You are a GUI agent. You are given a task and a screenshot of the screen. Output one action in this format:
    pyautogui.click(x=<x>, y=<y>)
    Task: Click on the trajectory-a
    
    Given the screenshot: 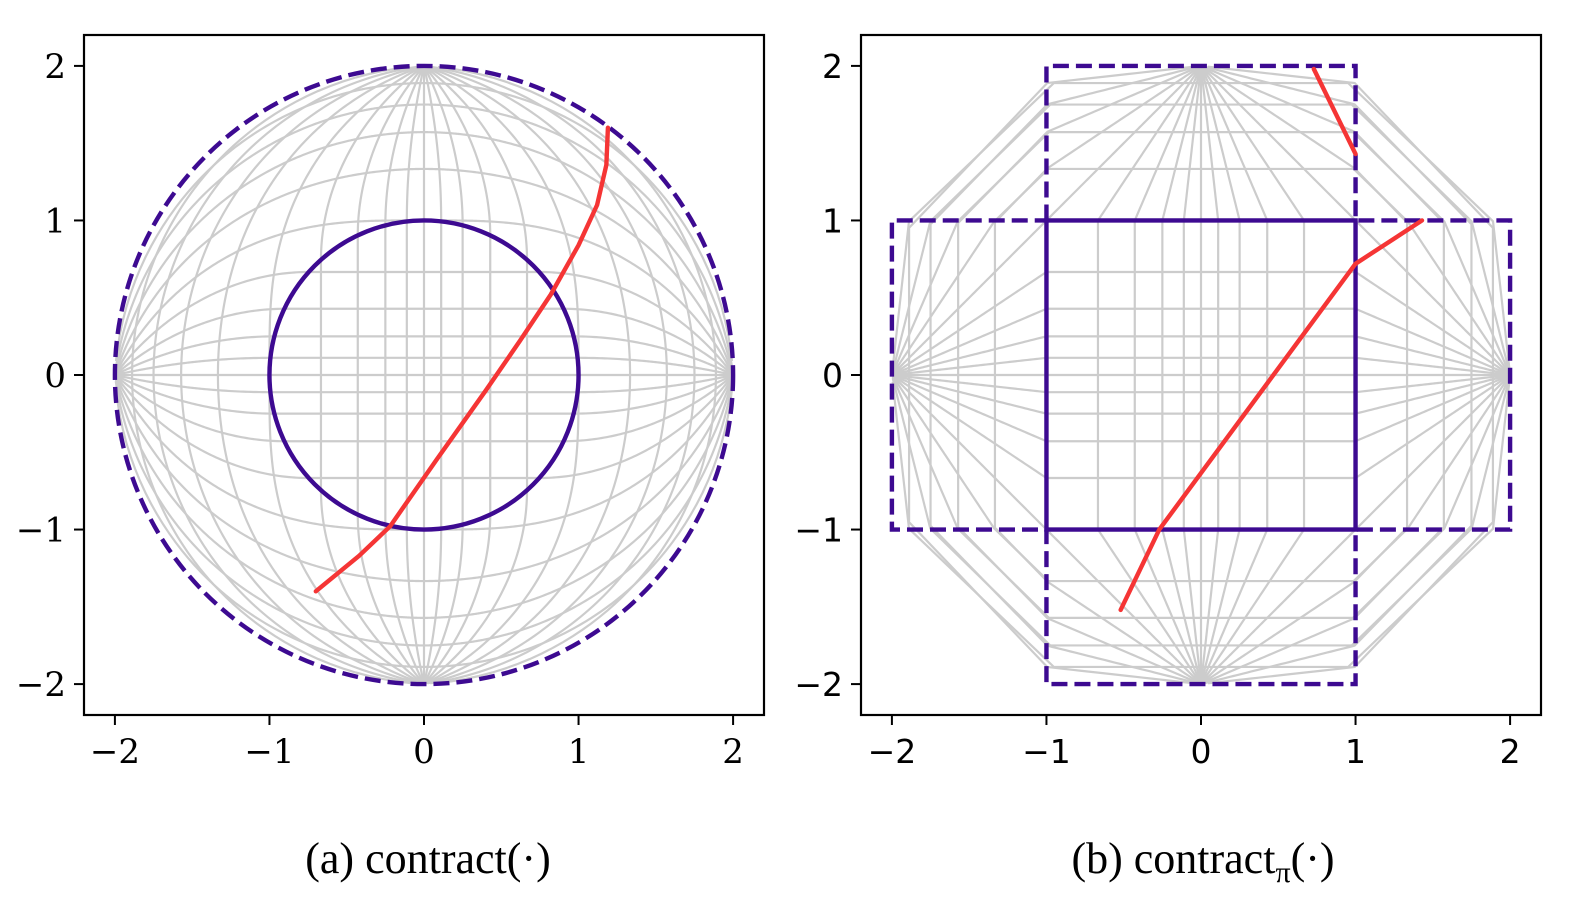 What is the action you would take?
    pyautogui.click(x=462, y=359)
    